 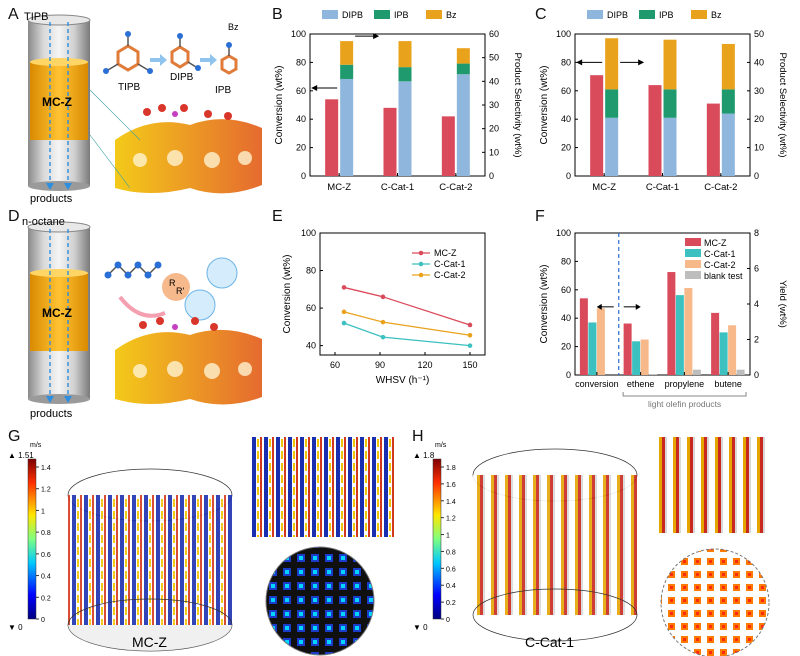 I want to click on x-axis-label: WHSV (h⁻¹), so click(x=403, y=380).